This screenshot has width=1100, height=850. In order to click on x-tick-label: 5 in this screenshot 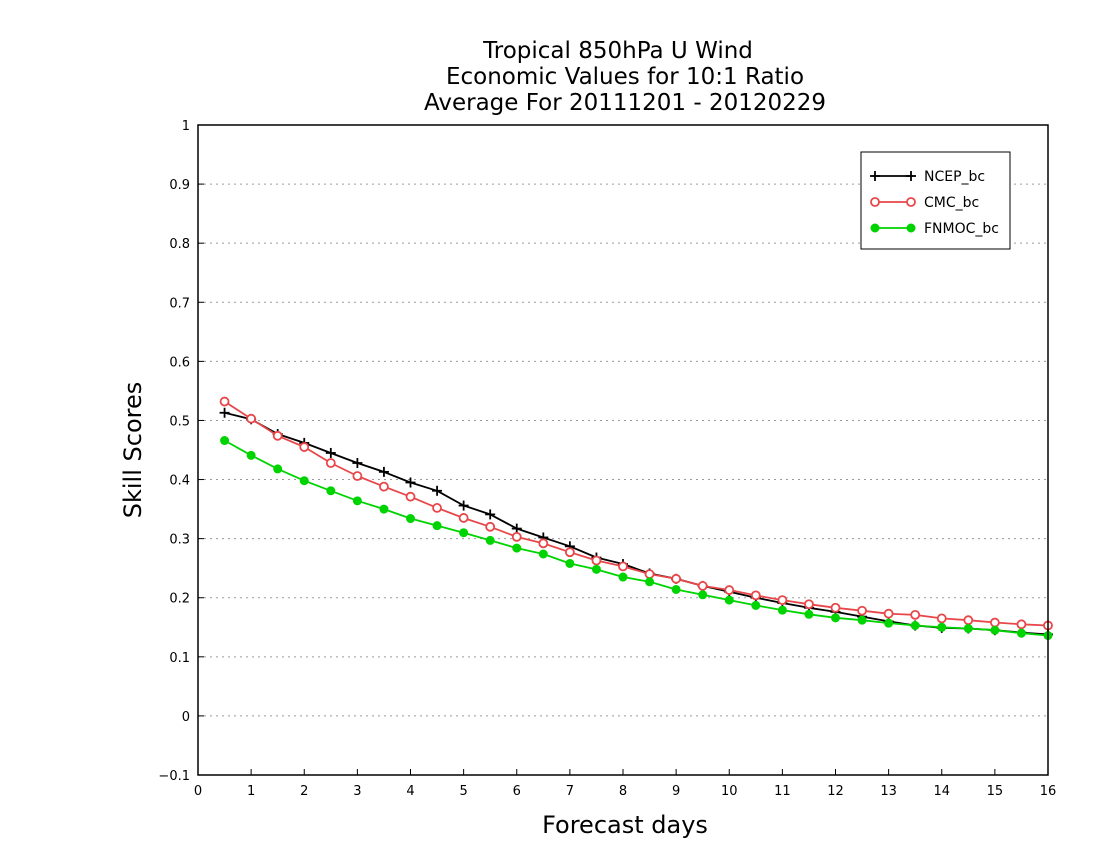, I will do `click(463, 791)`.